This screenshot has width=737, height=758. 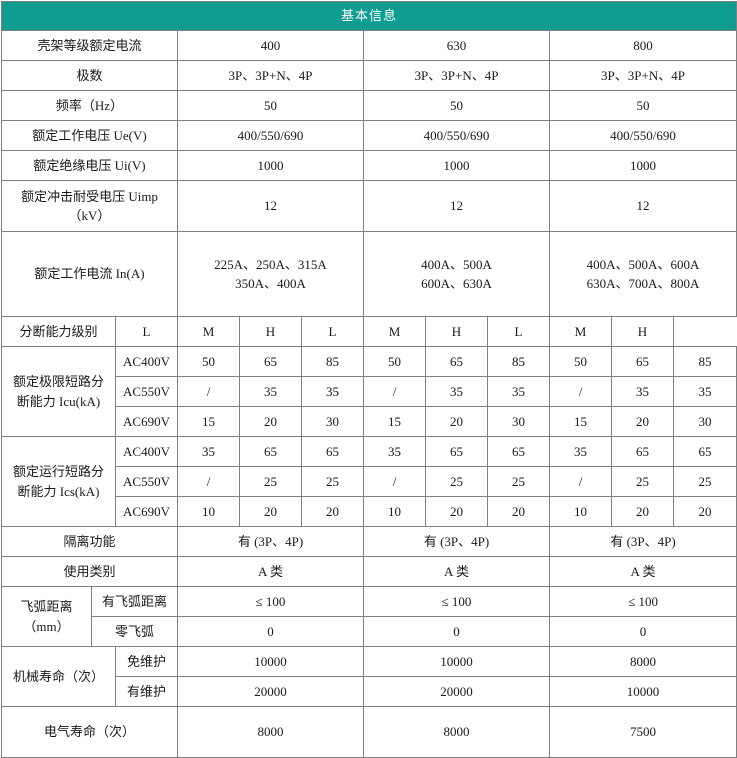 What do you see at coordinates (704, 421) in the screenshot?
I see `cell-icu-ac690v-800-H: 30` at bounding box center [704, 421].